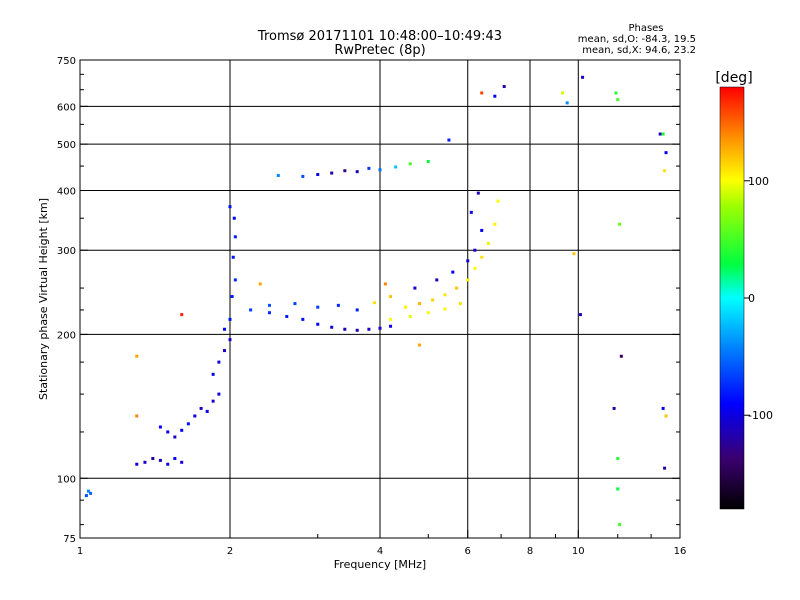 The height and width of the screenshot is (600, 800). What do you see at coordinates (732, 298) in the screenshot?
I see `colorbar` at bounding box center [732, 298].